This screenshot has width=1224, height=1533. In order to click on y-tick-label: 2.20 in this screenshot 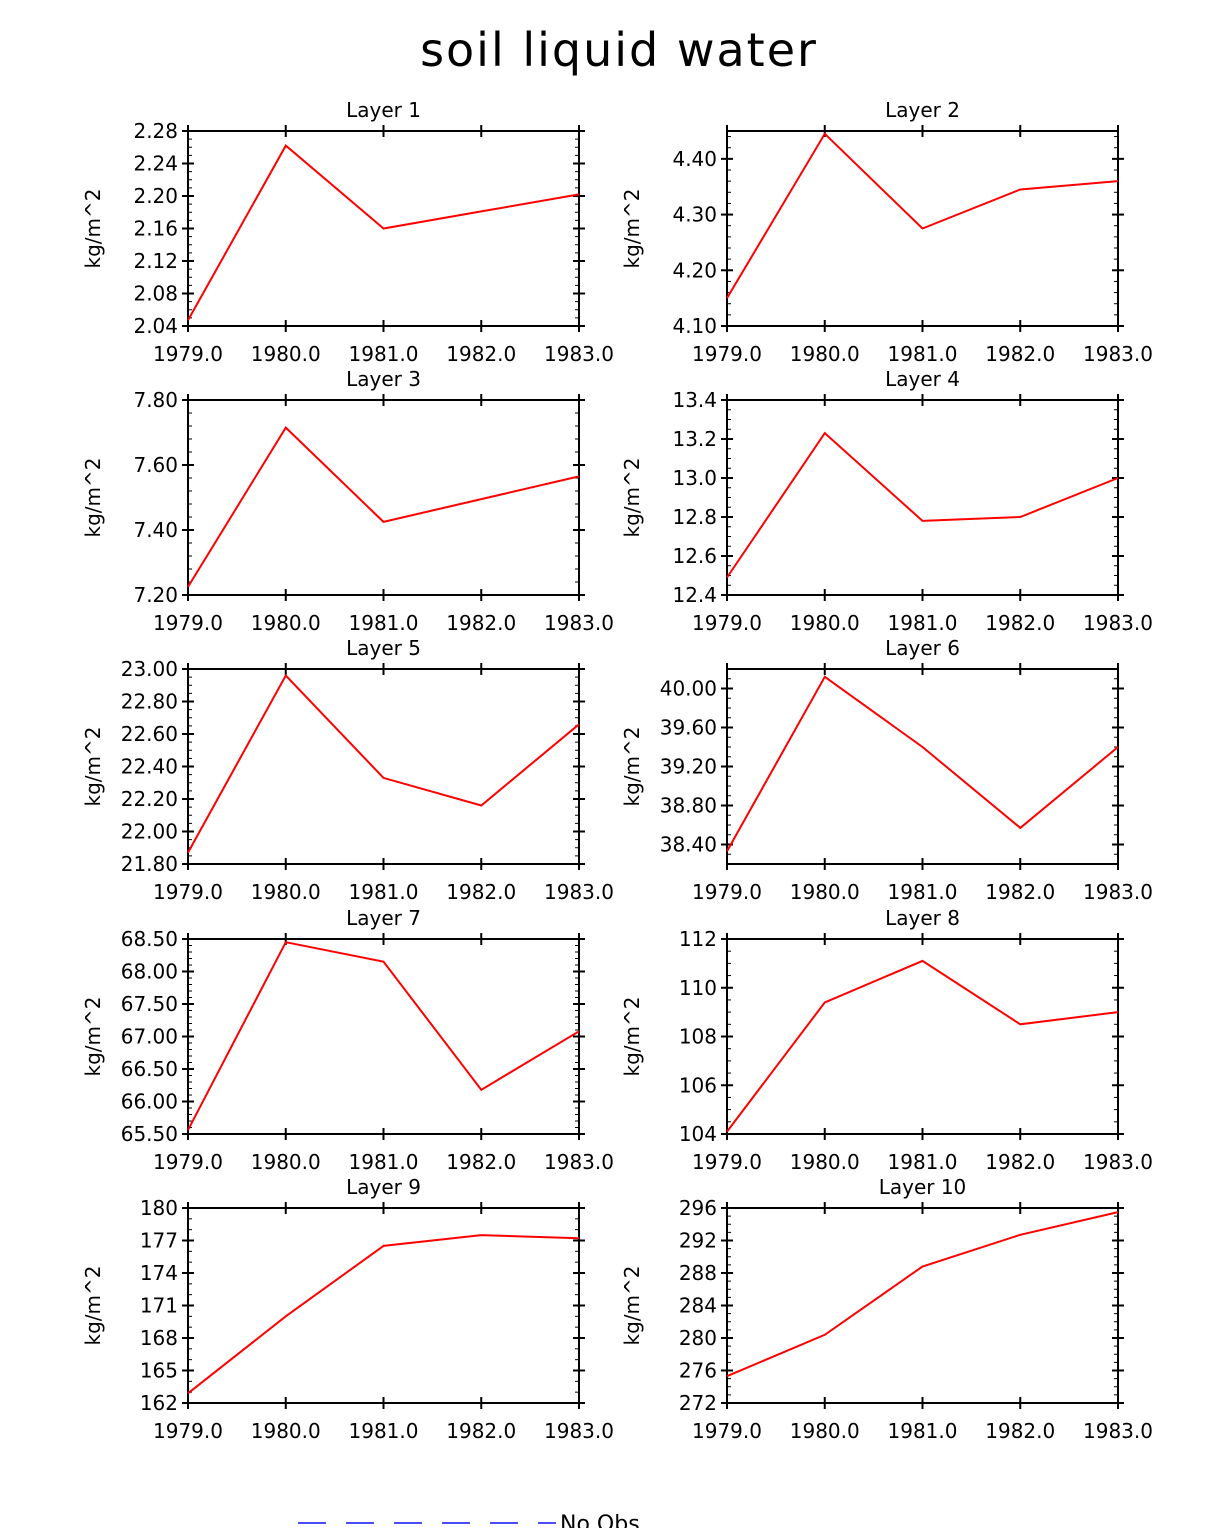, I will do `click(155, 196)`.